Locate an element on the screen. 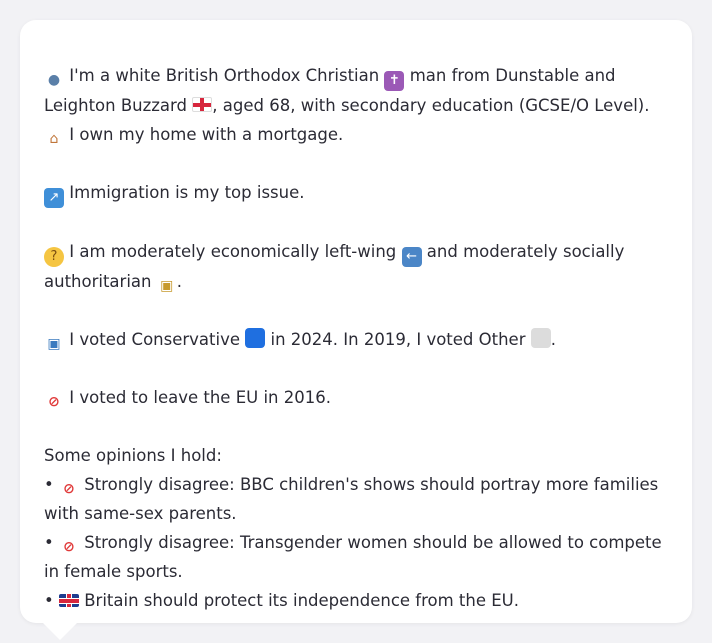 The image size is (712, 643). white-square-icon is located at coordinates (540, 338).